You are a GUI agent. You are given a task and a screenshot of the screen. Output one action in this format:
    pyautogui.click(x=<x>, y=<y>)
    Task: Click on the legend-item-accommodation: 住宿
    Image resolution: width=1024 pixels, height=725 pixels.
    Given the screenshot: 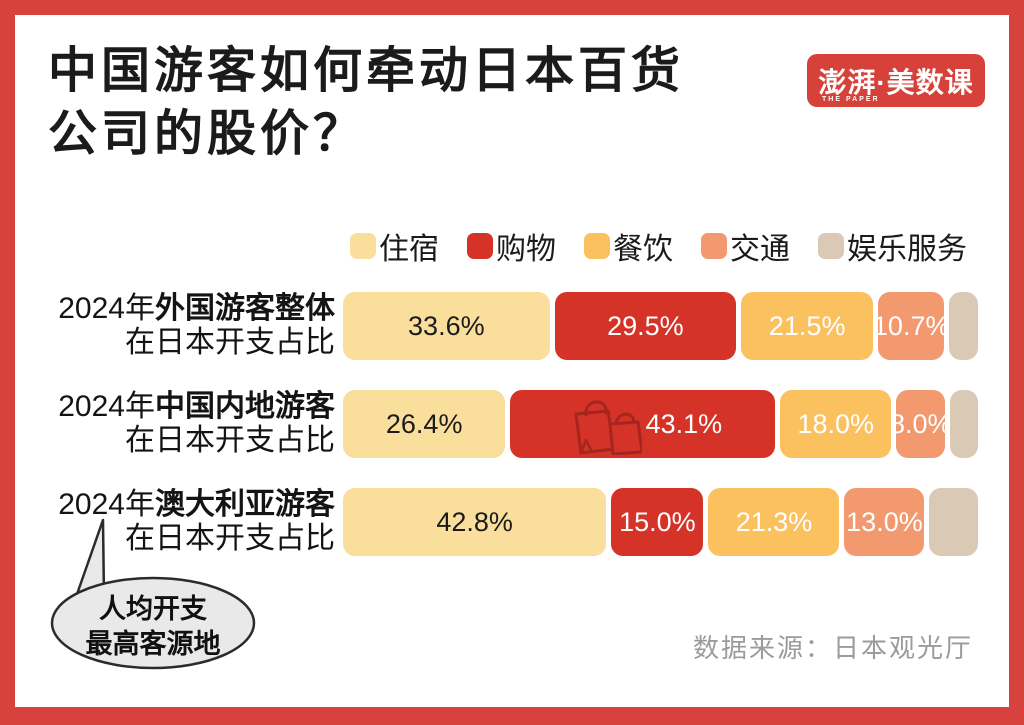 What is the action you would take?
    pyautogui.click(x=394, y=246)
    